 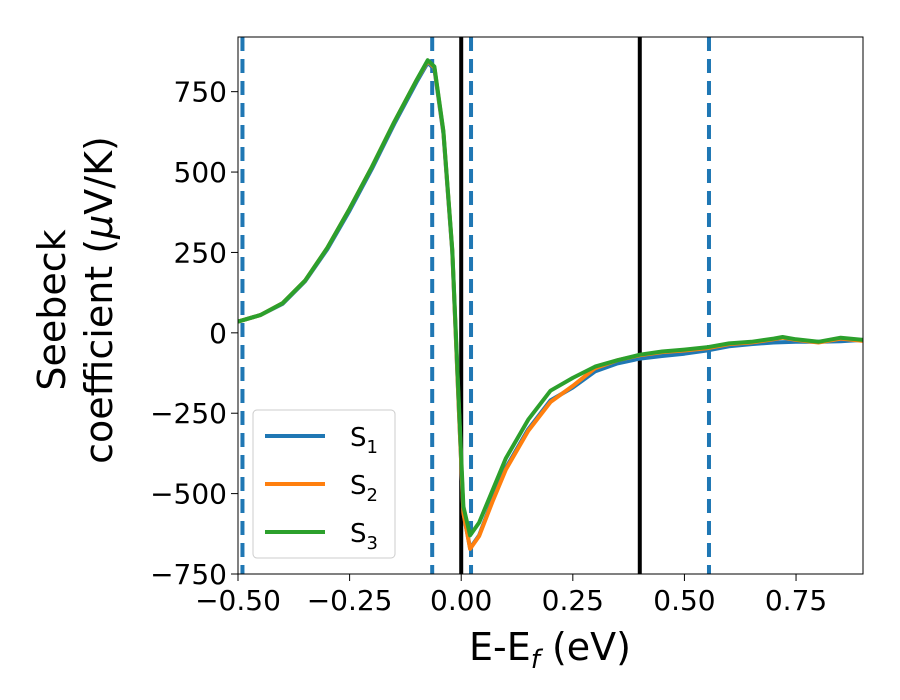 I want to click on x-axis-ticks: −0.50 −0.25 0.00 0.25 0.50 0.75, so click(x=511, y=595).